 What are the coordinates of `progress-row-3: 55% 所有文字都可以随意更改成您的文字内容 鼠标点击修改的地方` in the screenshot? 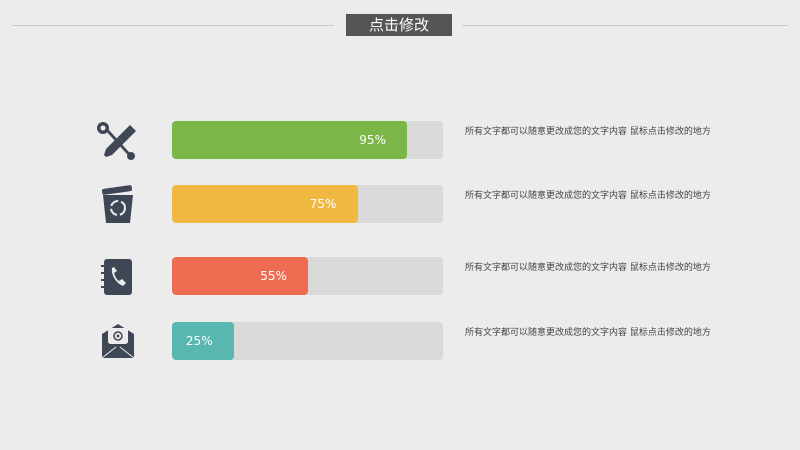 It's located at (400, 277).